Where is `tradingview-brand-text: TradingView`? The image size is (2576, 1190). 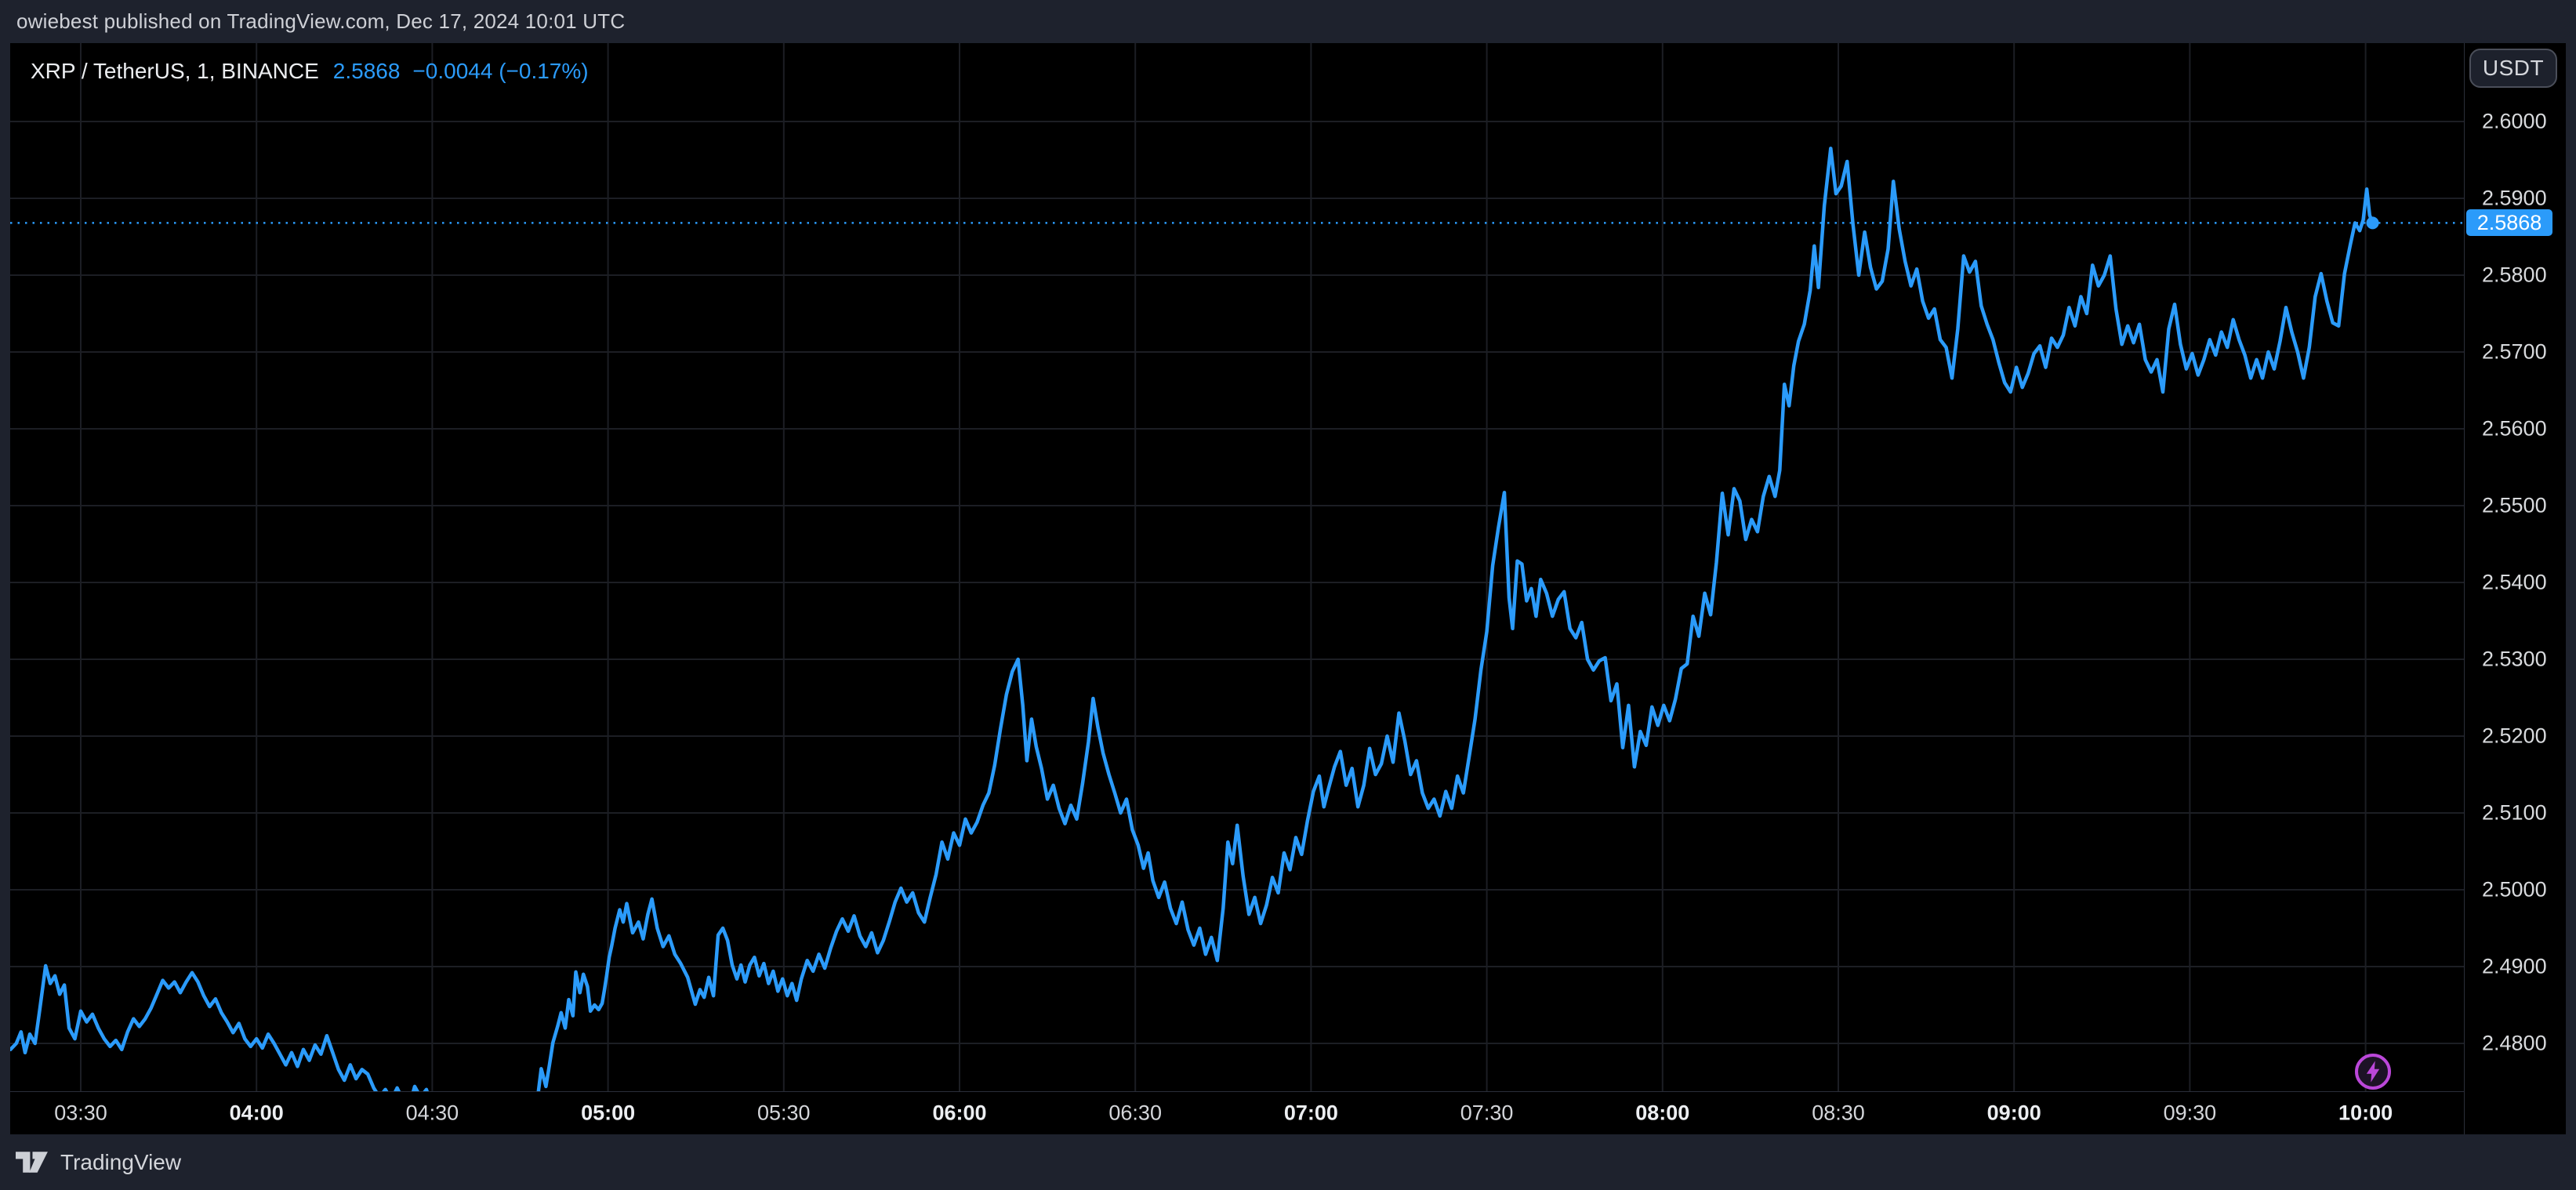 tradingview-brand-text: TradingView is located at coordinates (121, 1161).